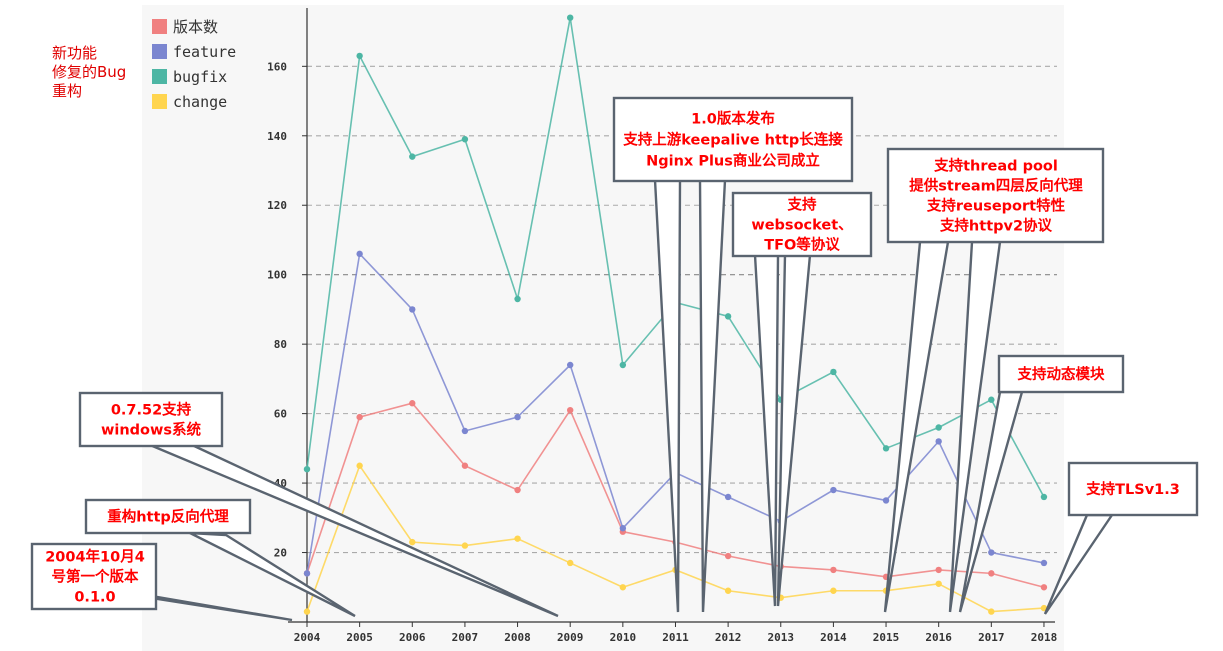  What do you see at coordinates (280, 344) in the screenshot?
I see `y-tick-label: 80` at bounding box center [280, 344].